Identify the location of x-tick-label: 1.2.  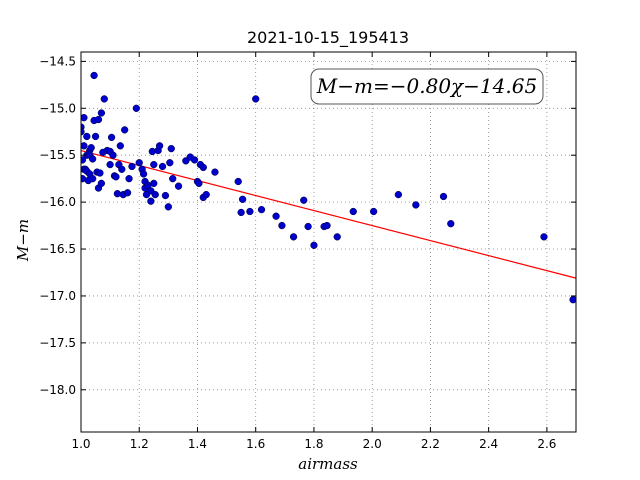
(139, 444).